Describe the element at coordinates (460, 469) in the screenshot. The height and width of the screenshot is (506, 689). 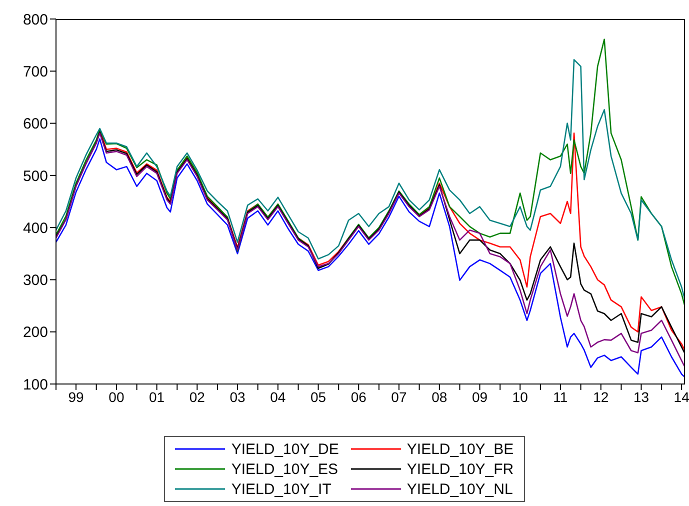
I see `legend-label: YIELD_10Y_FR` at that location.